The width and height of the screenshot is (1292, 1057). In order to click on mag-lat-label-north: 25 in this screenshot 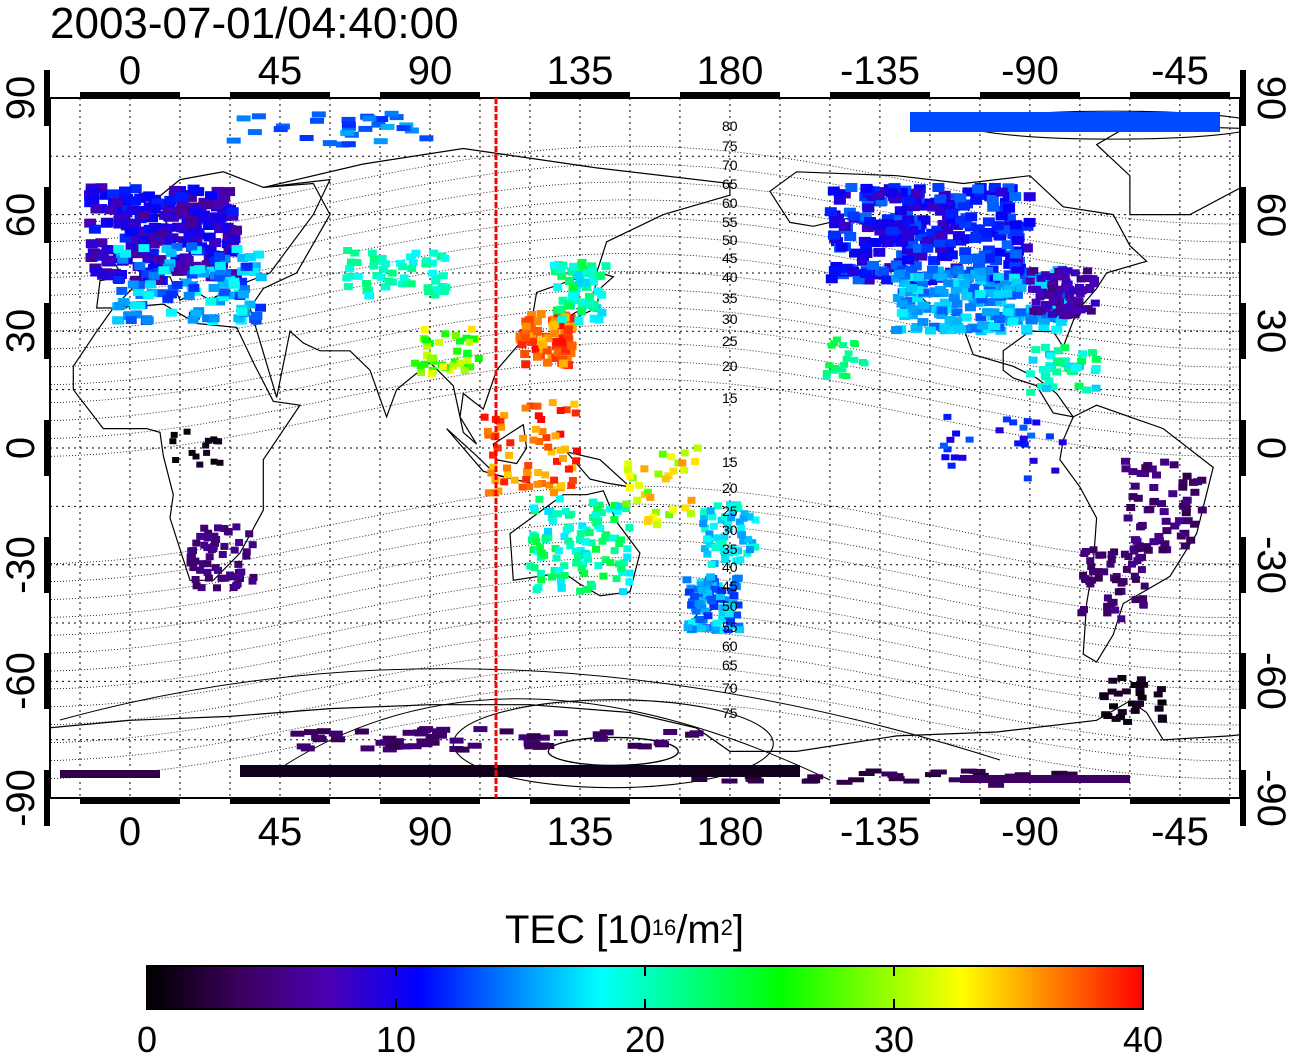, I will do `click(730, 341)`.